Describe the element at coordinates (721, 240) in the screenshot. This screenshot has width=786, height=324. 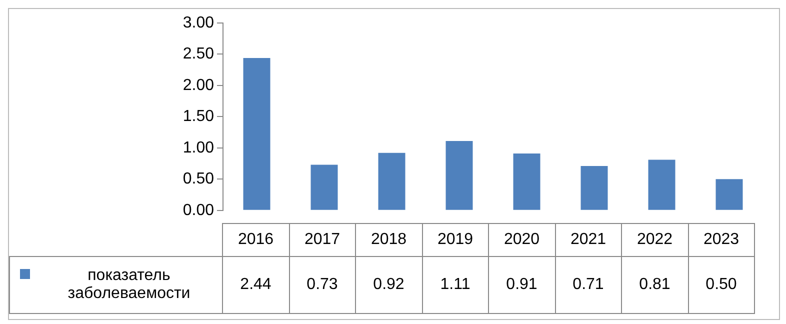
I see `x-tick-label: 2023` at that location.